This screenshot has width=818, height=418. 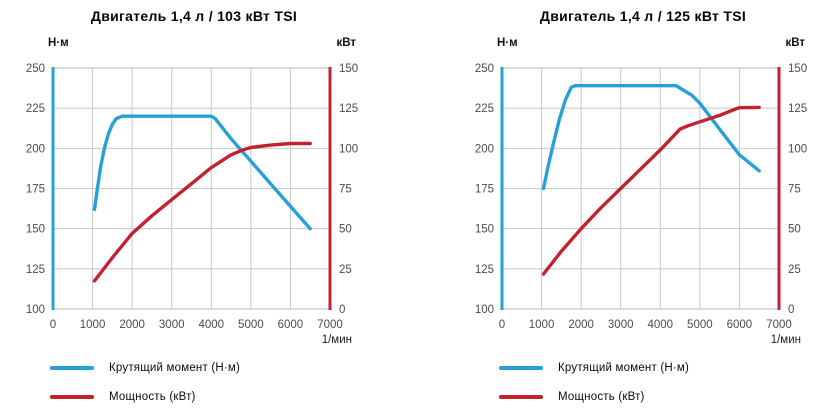 What do you see at coordinates (643, 16) in the screenshot?
I see `chart-title: Двигатель 1,4 л / 125 кВт TSI` at bounding box center [643, 16].